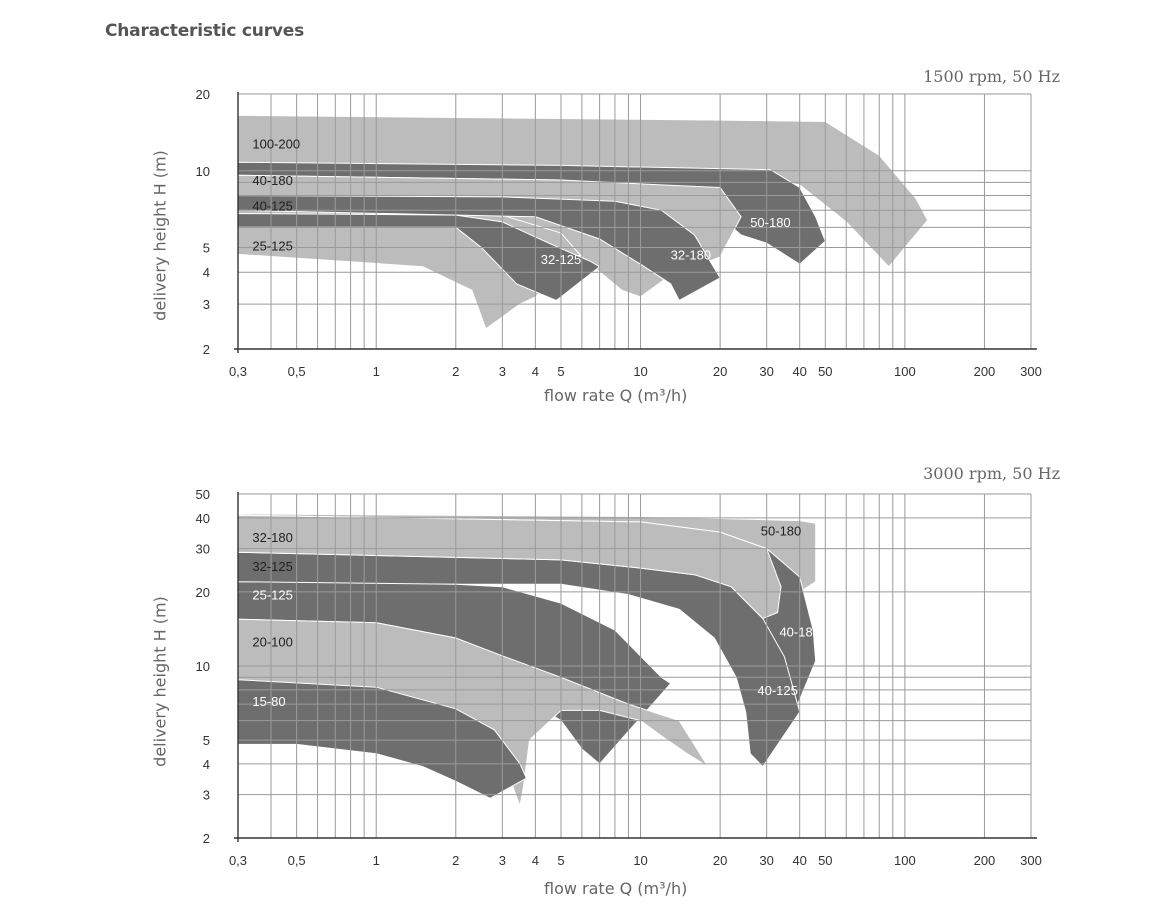 This screenshot has height=911, width=1165. What do you see at coordinates (272, 641) in the screenshot?
I see `series-label-20-100: 20-100` at bounding box center [272, 641].